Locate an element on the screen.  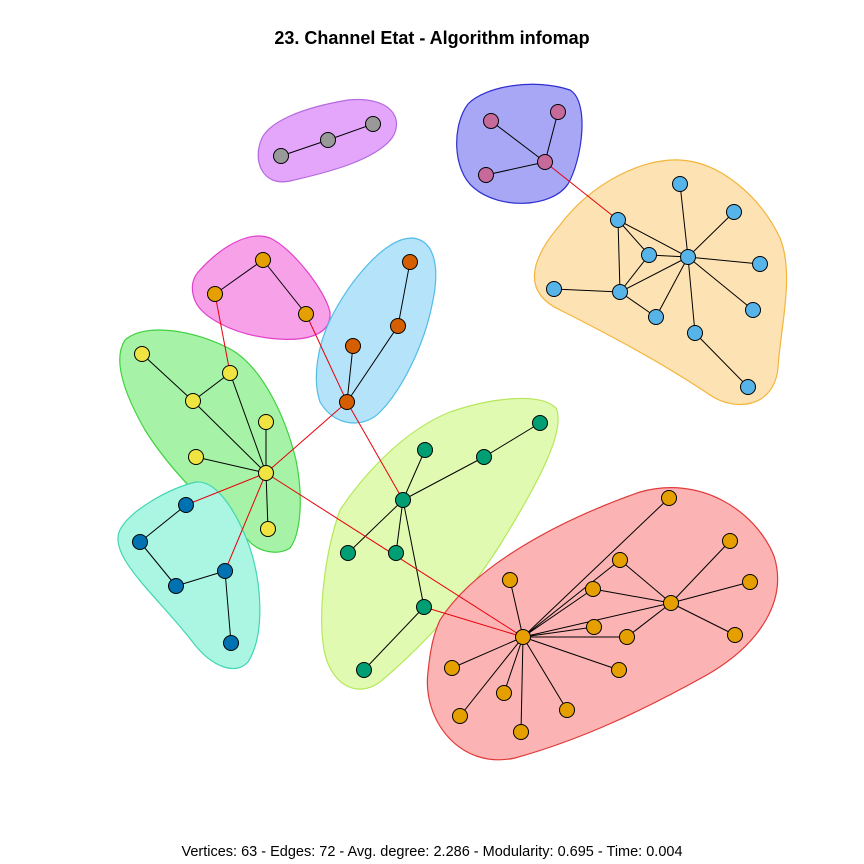
community-hull-red is located at coordinates (602, 624).